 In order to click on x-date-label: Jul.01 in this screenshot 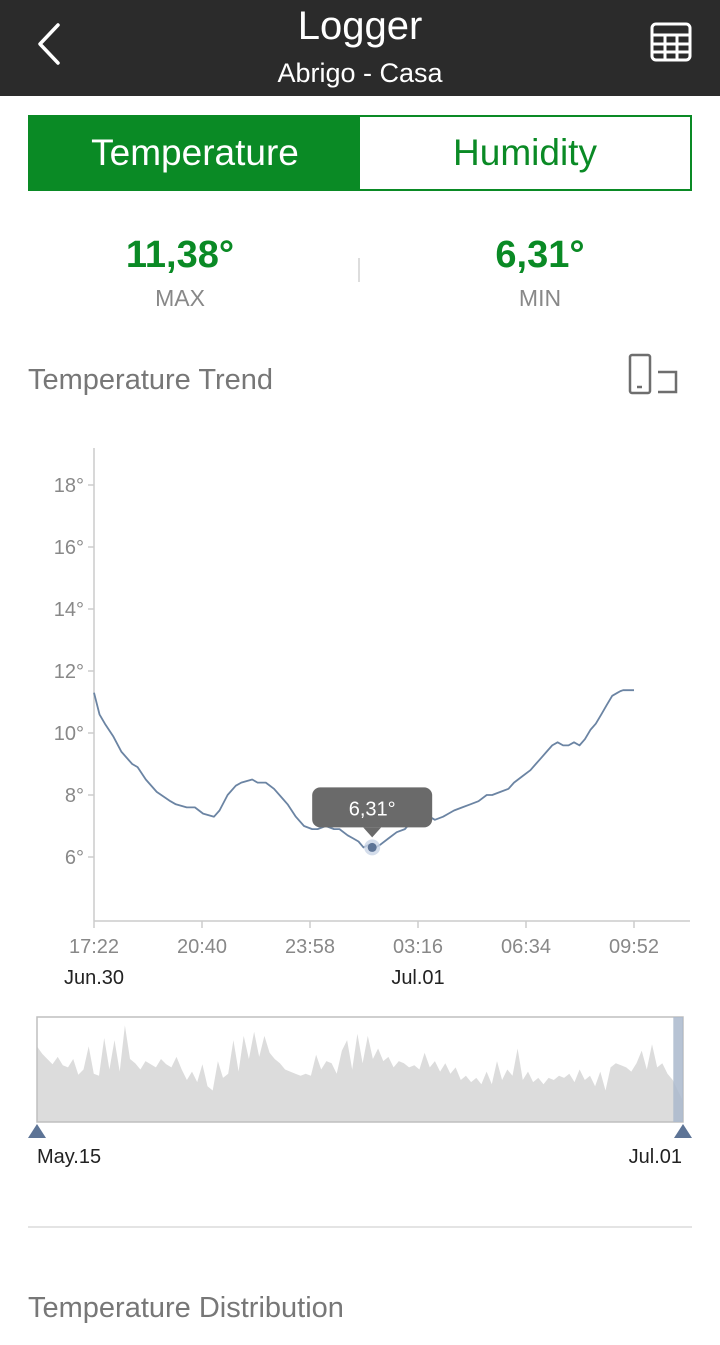, I will do `click(417, 978)`.